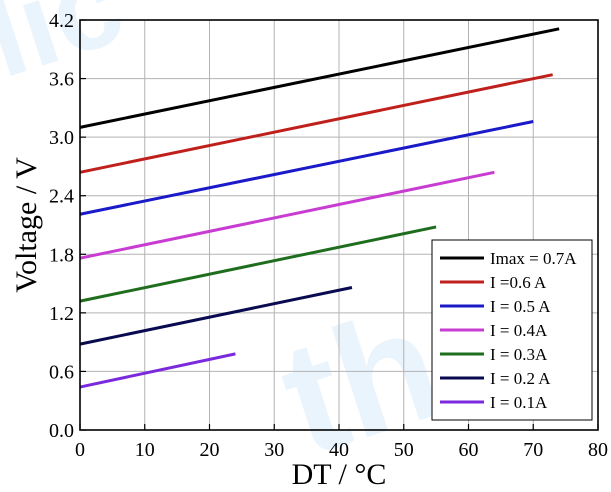  I want to click on x-tick-label: 40, so click(339, 450).